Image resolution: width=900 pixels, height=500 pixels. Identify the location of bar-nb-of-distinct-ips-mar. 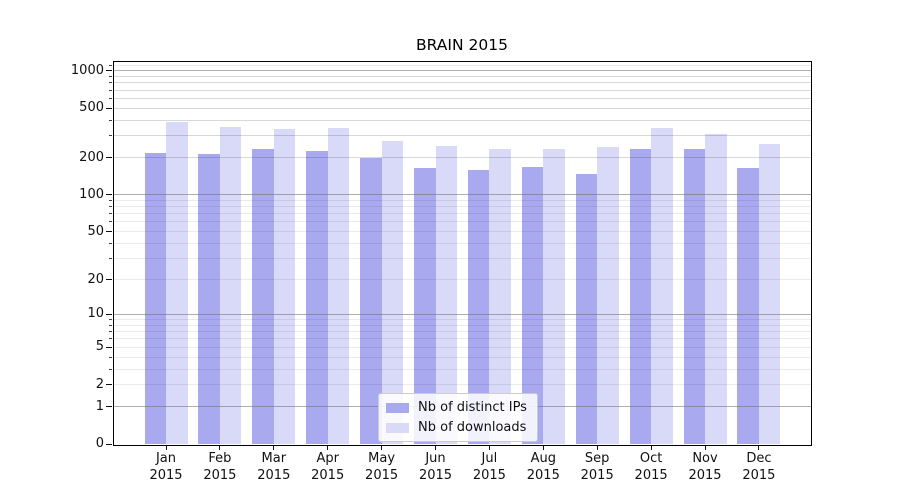
(263, 296).